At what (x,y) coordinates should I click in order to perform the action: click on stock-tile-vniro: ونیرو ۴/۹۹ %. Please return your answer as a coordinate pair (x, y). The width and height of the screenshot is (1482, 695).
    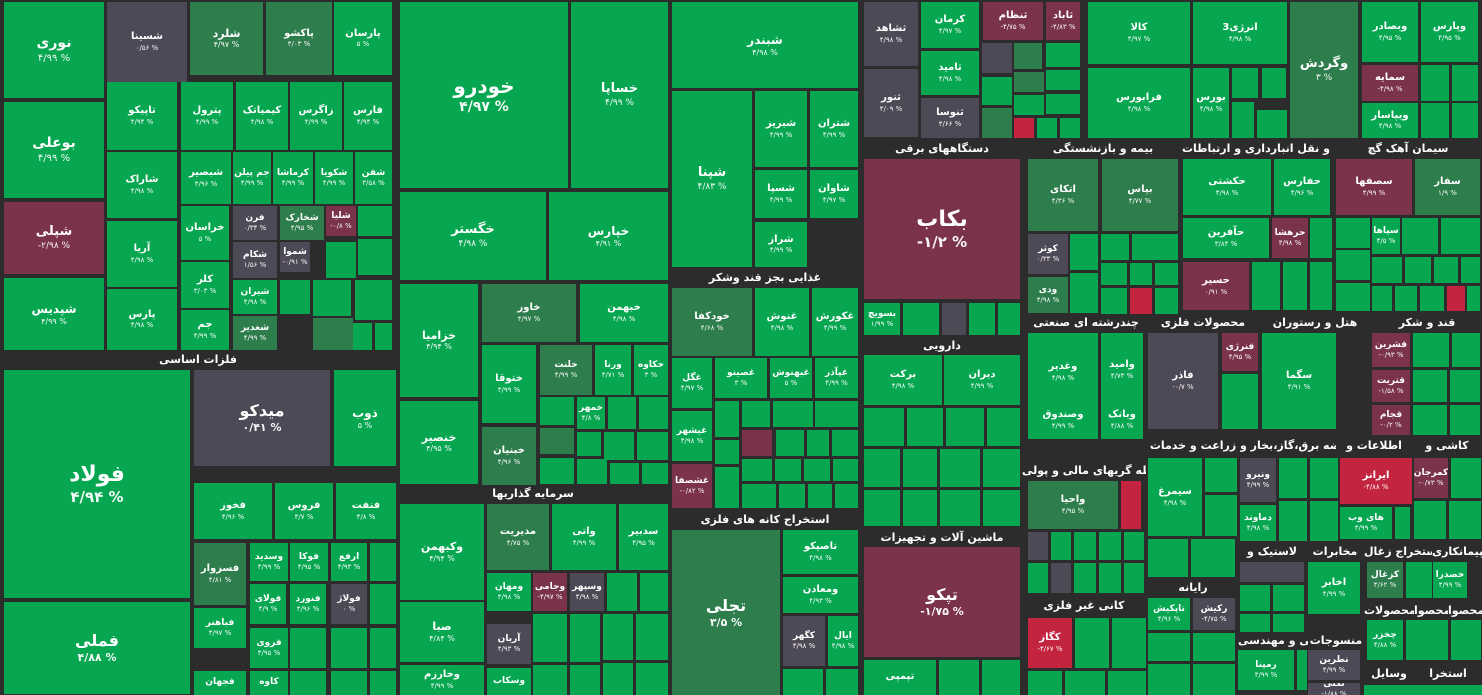
    Looking at the image, I should click on (1258, 480).